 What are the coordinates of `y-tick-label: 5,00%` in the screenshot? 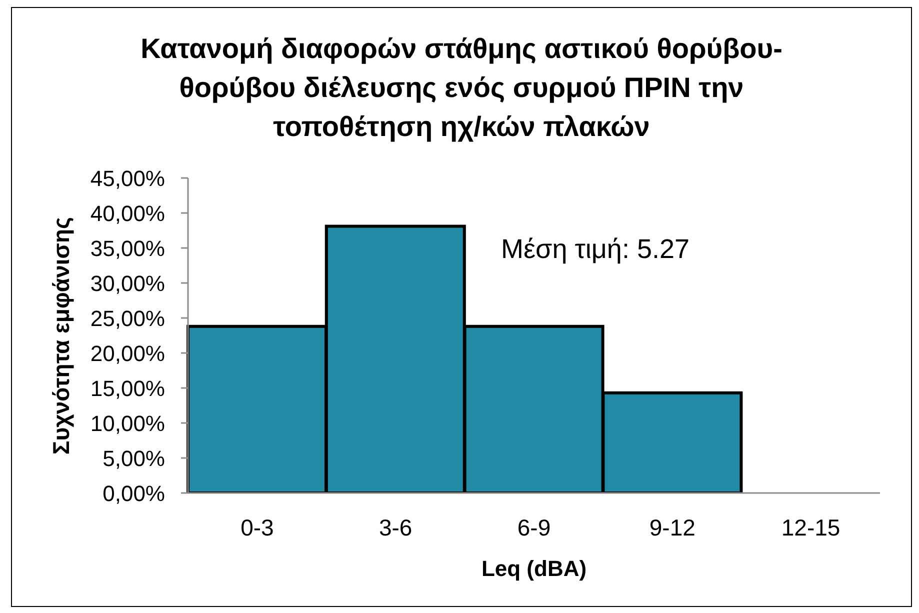 It's located at (133, 458).